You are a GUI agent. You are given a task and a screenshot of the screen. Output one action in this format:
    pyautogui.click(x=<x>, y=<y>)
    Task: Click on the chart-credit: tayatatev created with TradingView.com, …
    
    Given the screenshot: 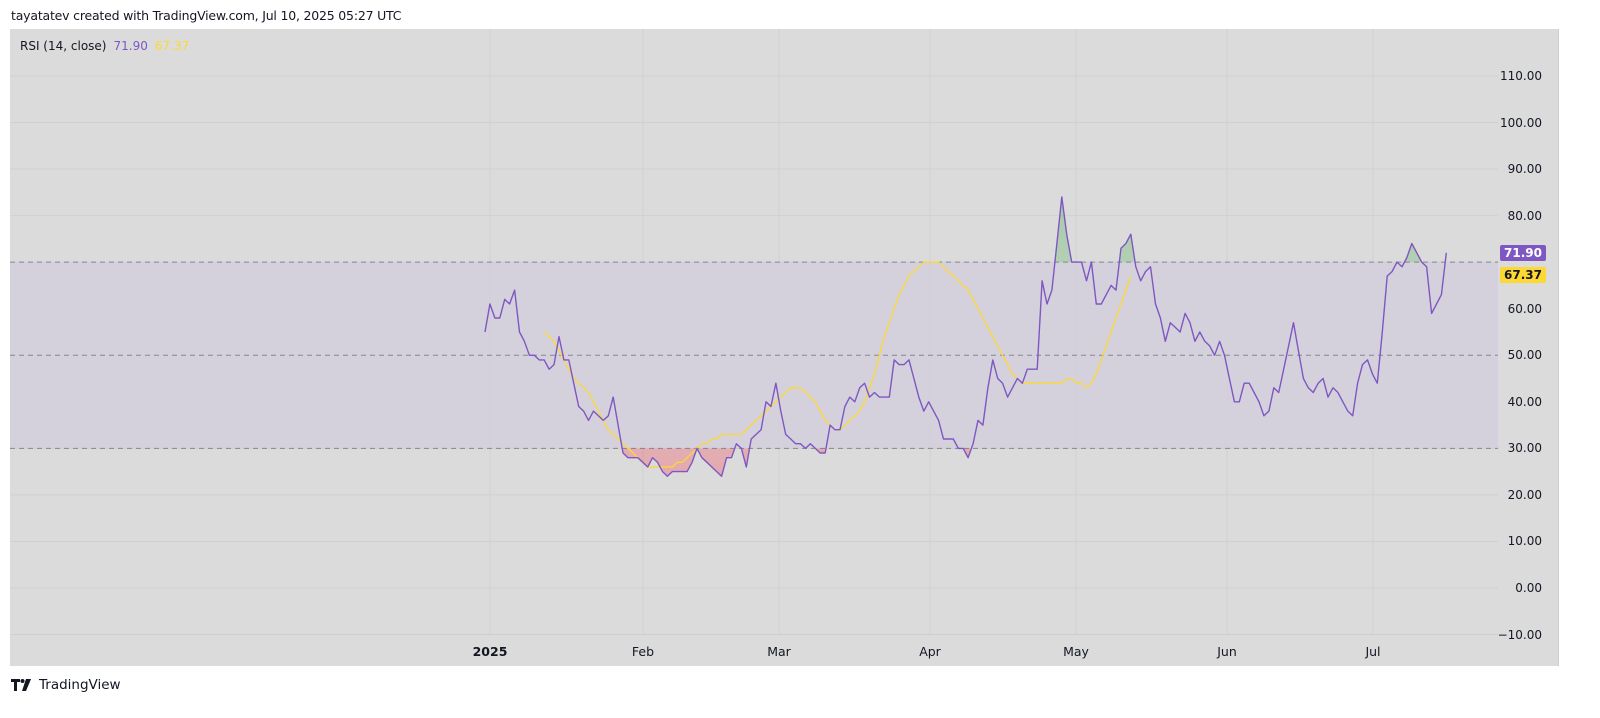 What is the action you would take?
    pyautogui.click(x=206, y=15)
    